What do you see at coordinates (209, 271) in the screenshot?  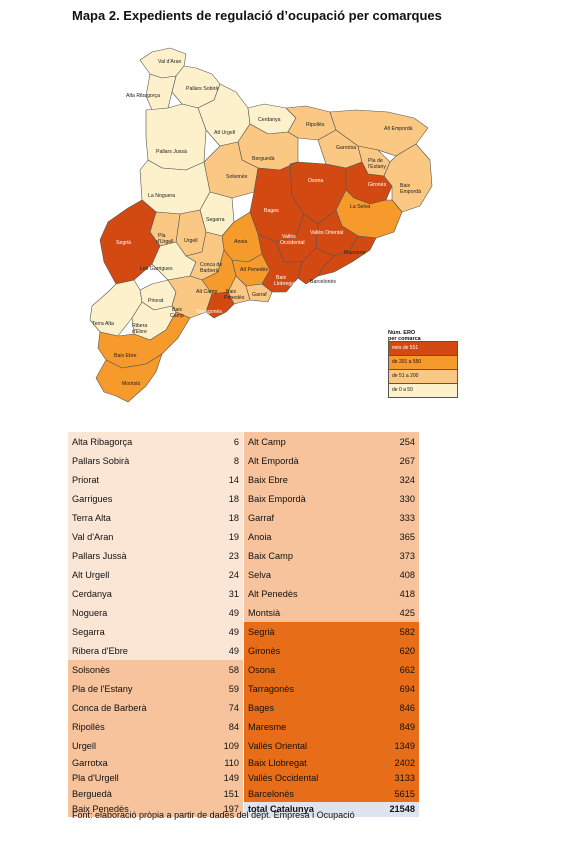 I see `map-label-conca-2: Barberà` at bounding box center [209, 271].